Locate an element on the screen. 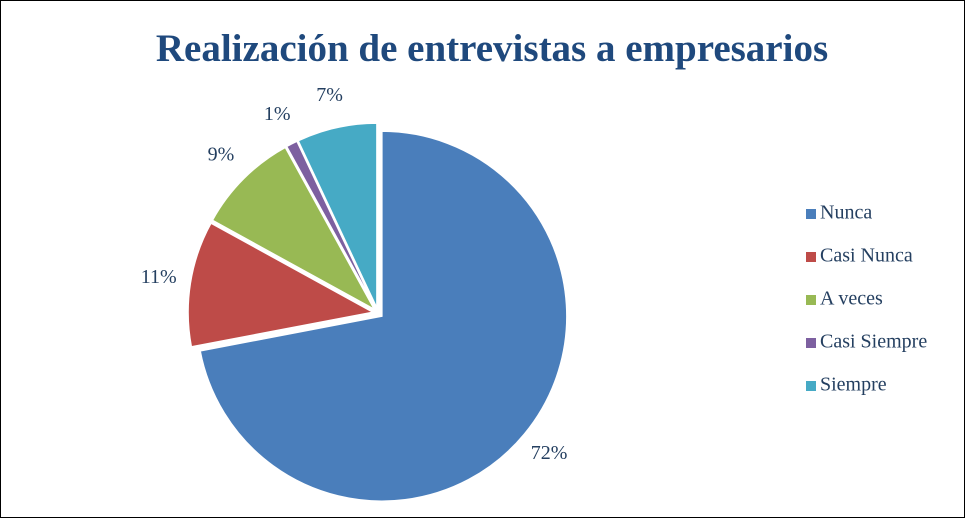  data-label: 7% is located at coordinates (329, 95).